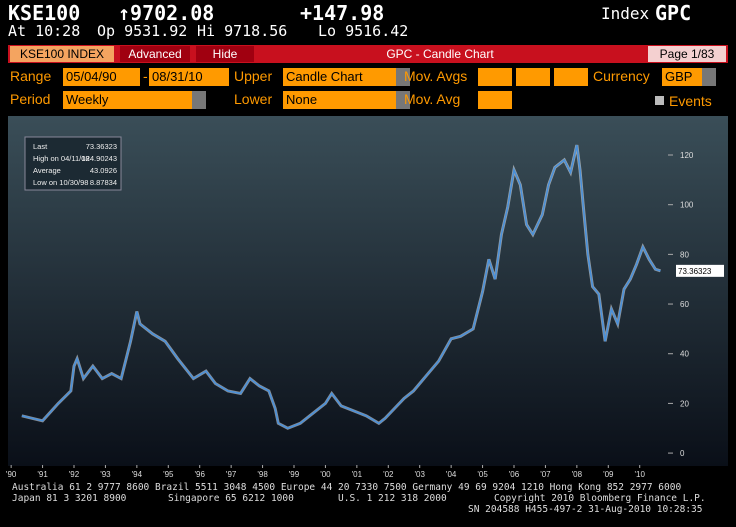 Image resolution: width=736 pixels, height=527 pixels. Describe the element at coordinates (231, 498) in the screenshot. I see `footer-text: Singapore 65 6212 1000` at that location.